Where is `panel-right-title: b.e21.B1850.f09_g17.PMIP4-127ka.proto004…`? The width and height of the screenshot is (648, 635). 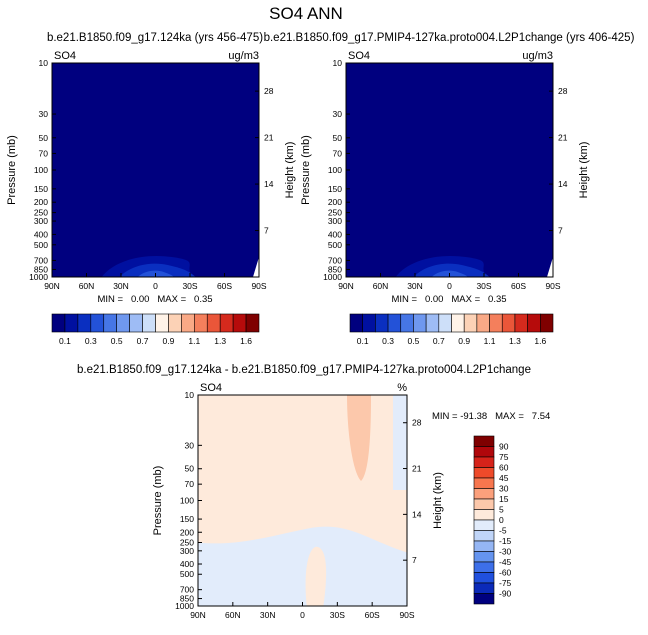 panel-right-title: b.e21.B1850.f09_g17.PMIP4-127ka.proto004… is located at coordinates (449, 38).